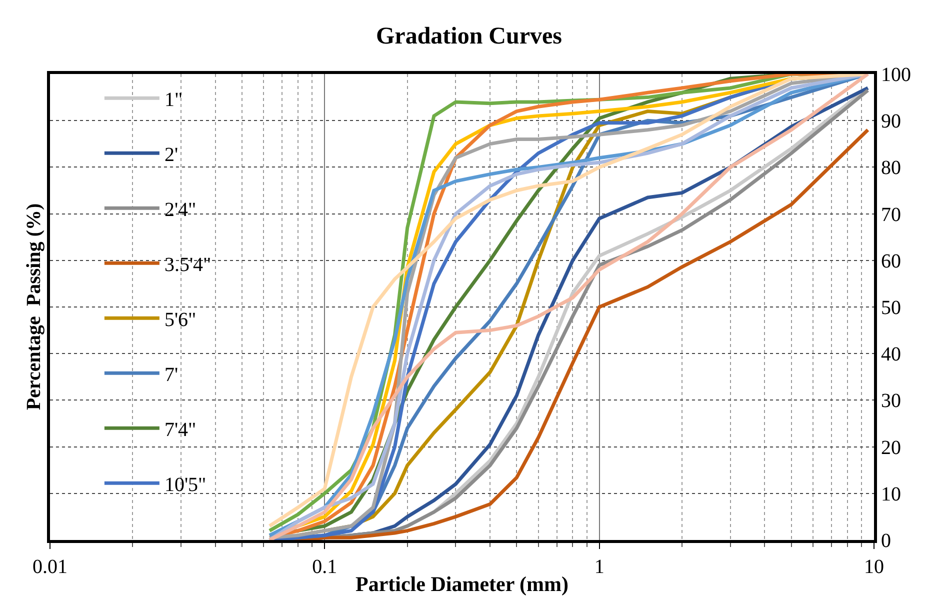 The image size is (938, 597). What do you see at coordinates (180, 429) in the screenshot?
I see `legend-label: 7'4"` at bounding box center [180, 429].